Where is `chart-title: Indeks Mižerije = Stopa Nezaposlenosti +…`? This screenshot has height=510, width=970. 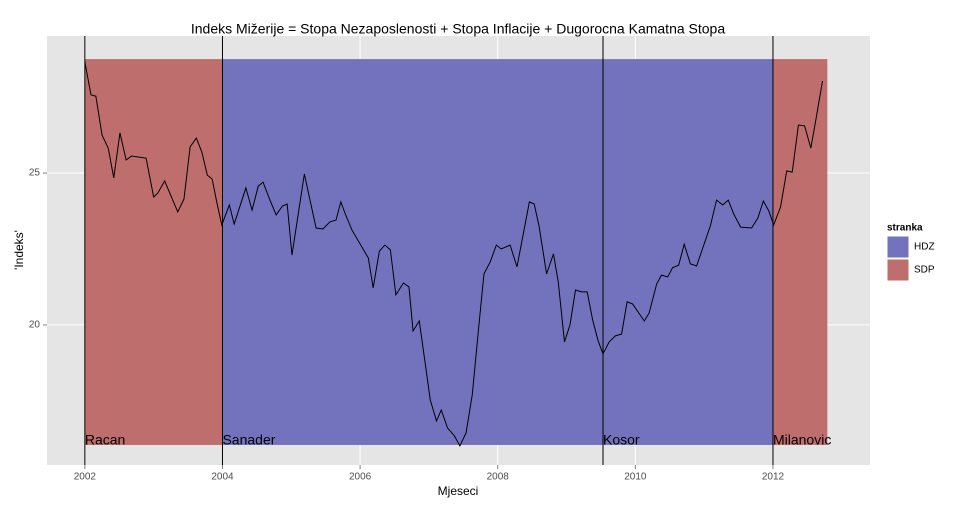 chart-title: Indeks Mižerije = Stopa Nezaposlenosti +… is located at coordinates (458, 29).